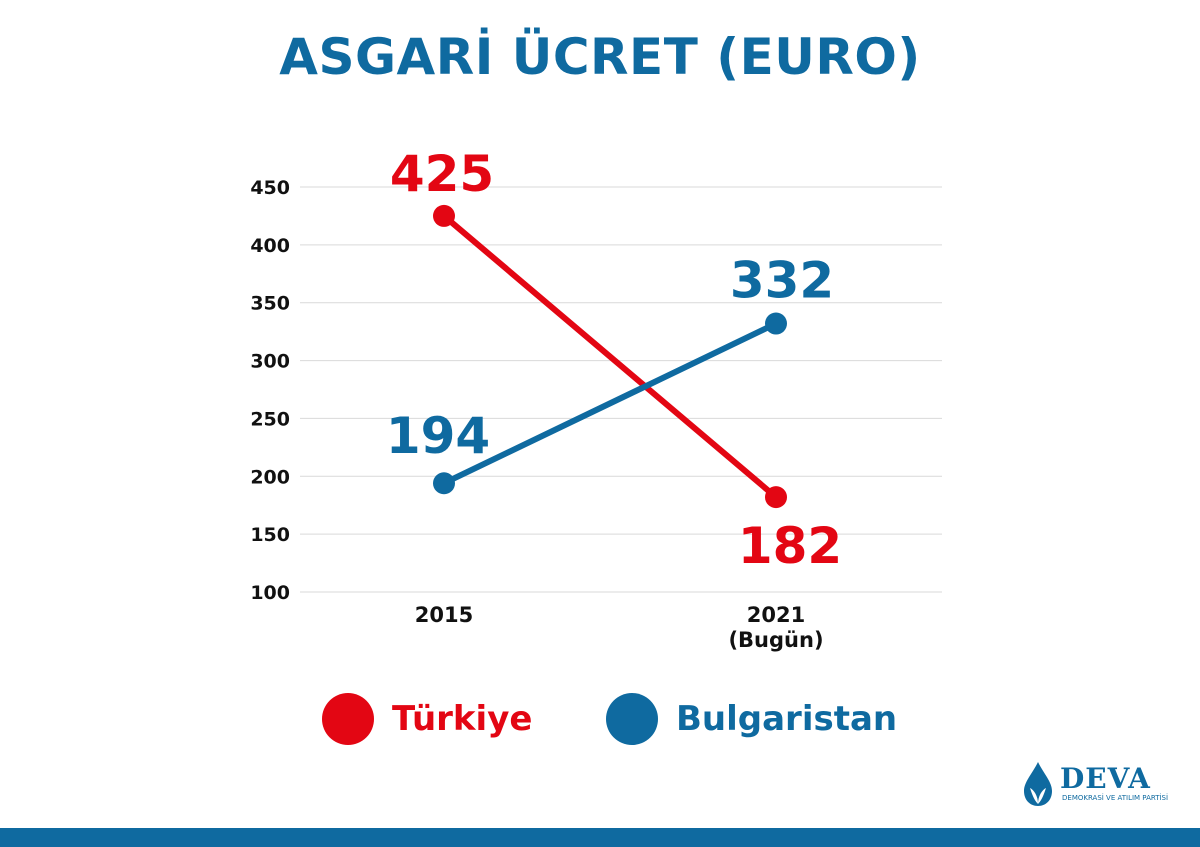  I want to click on logo-subtitle: DEMOKRASİ VE ATILIM PARTİSİ, so click(1115, 798).